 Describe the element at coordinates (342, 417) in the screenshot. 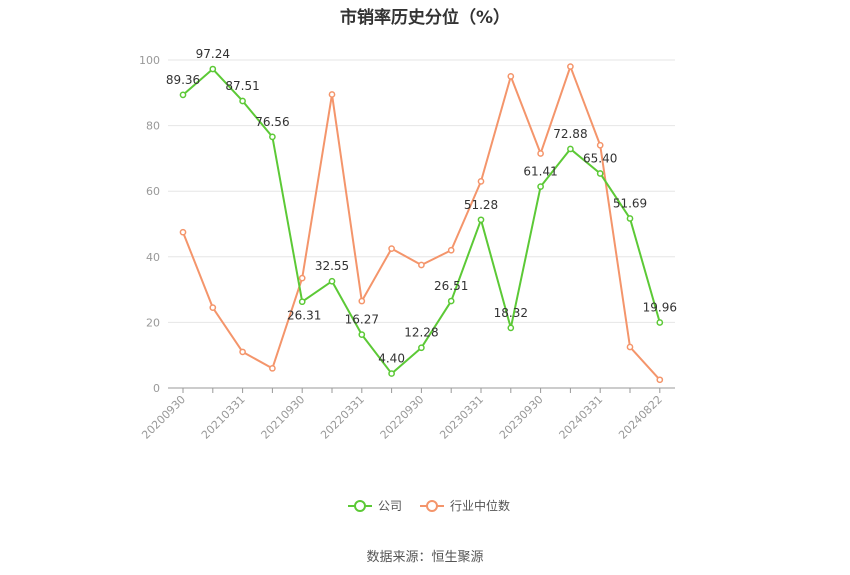

I see `x-tick-label: 20220331` at that location.